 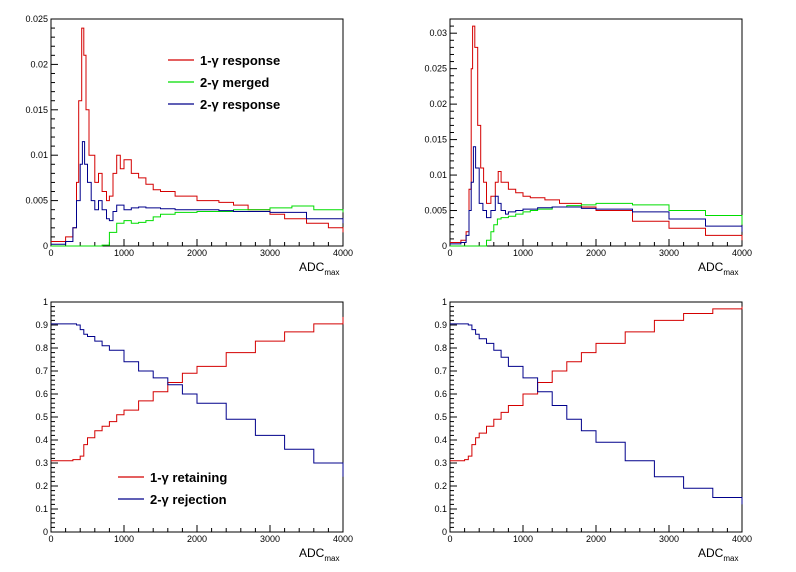 What do you see at coordinates (438, 33) in the screenshot?
I see `y-tick-label: 0.03` at bounding box center [438, 33].